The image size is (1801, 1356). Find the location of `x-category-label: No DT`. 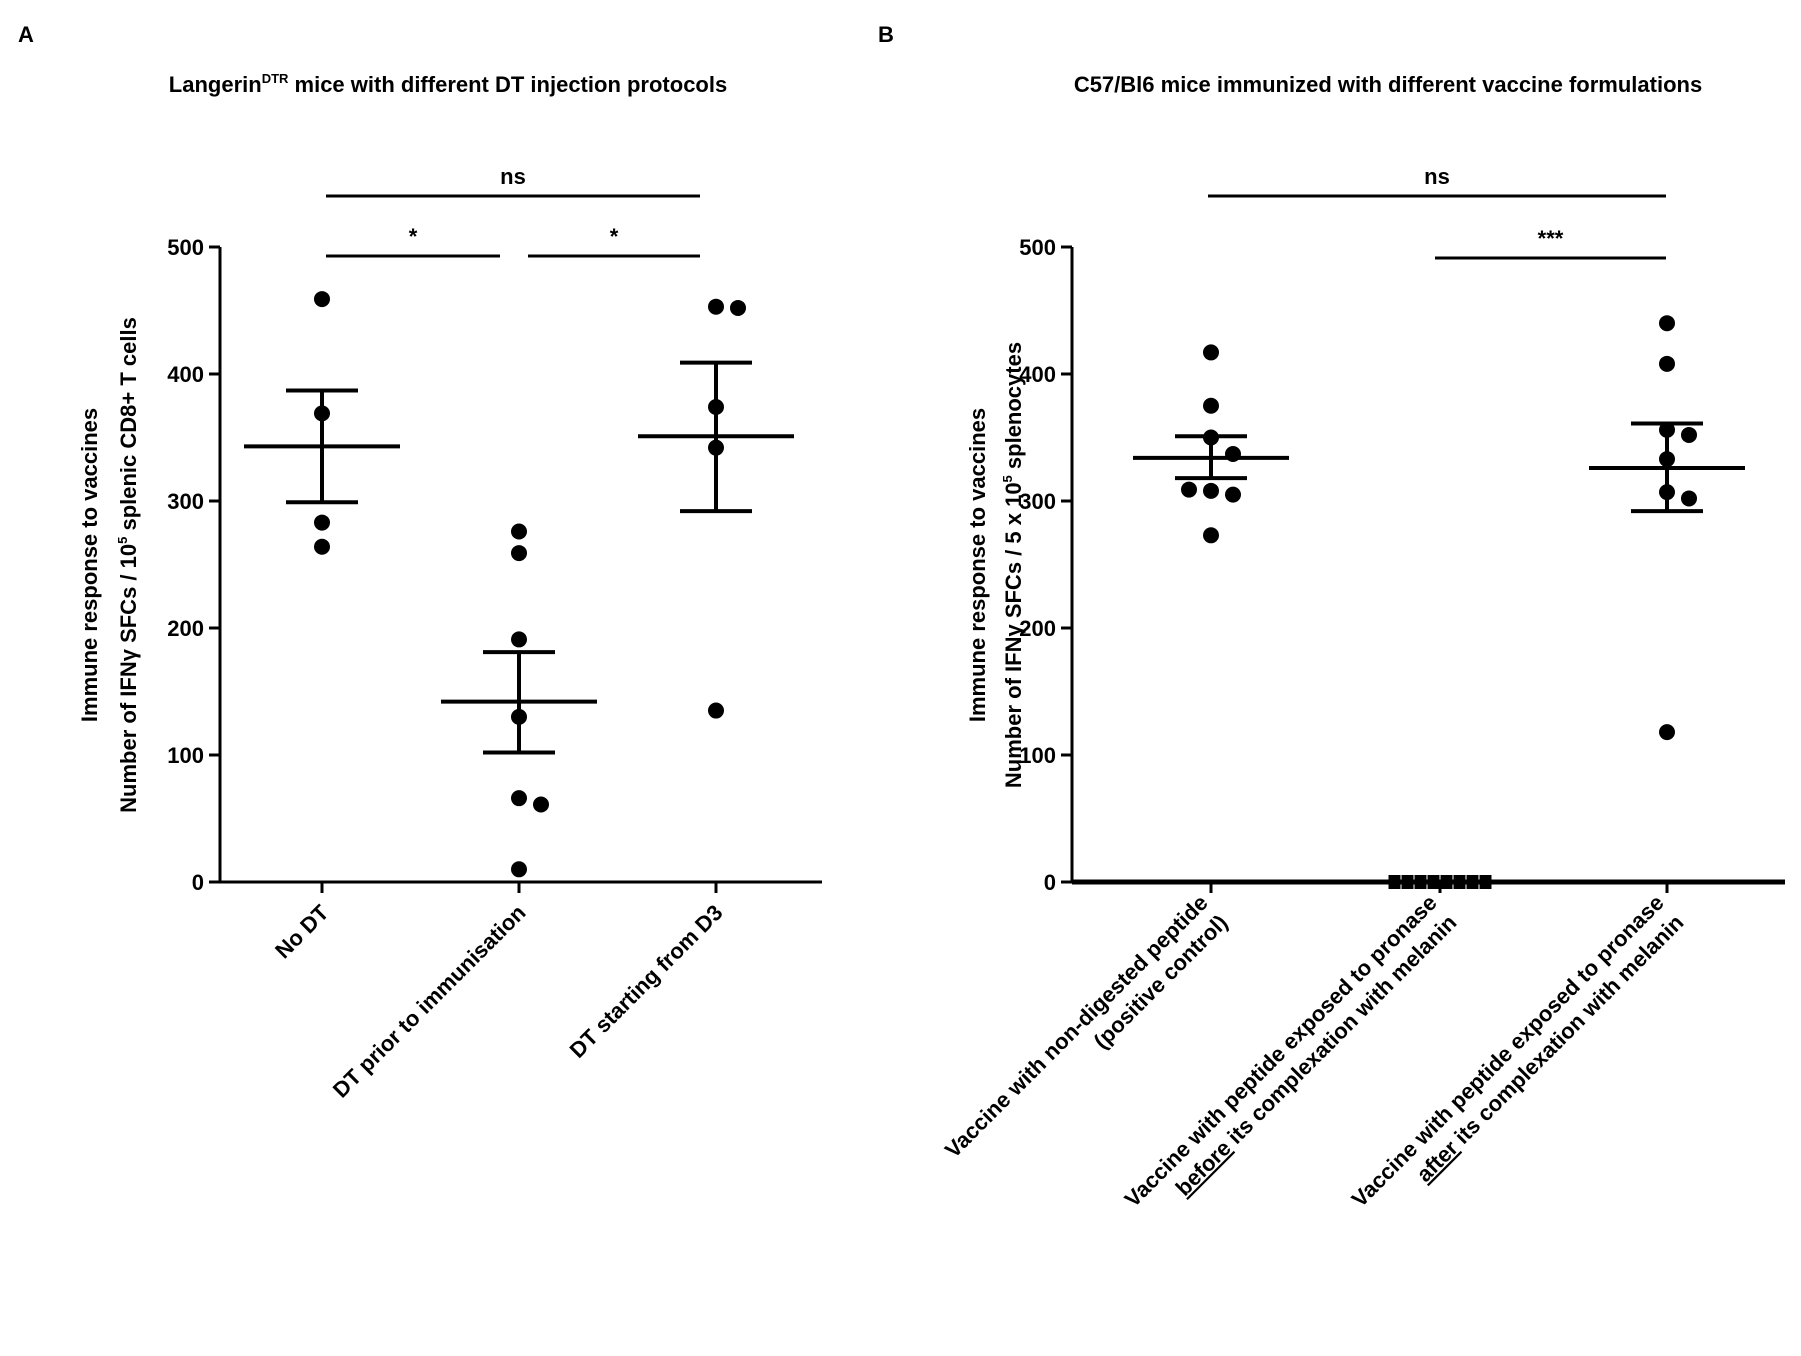

x-category-label: No DT is located at coordinates (302, 931).